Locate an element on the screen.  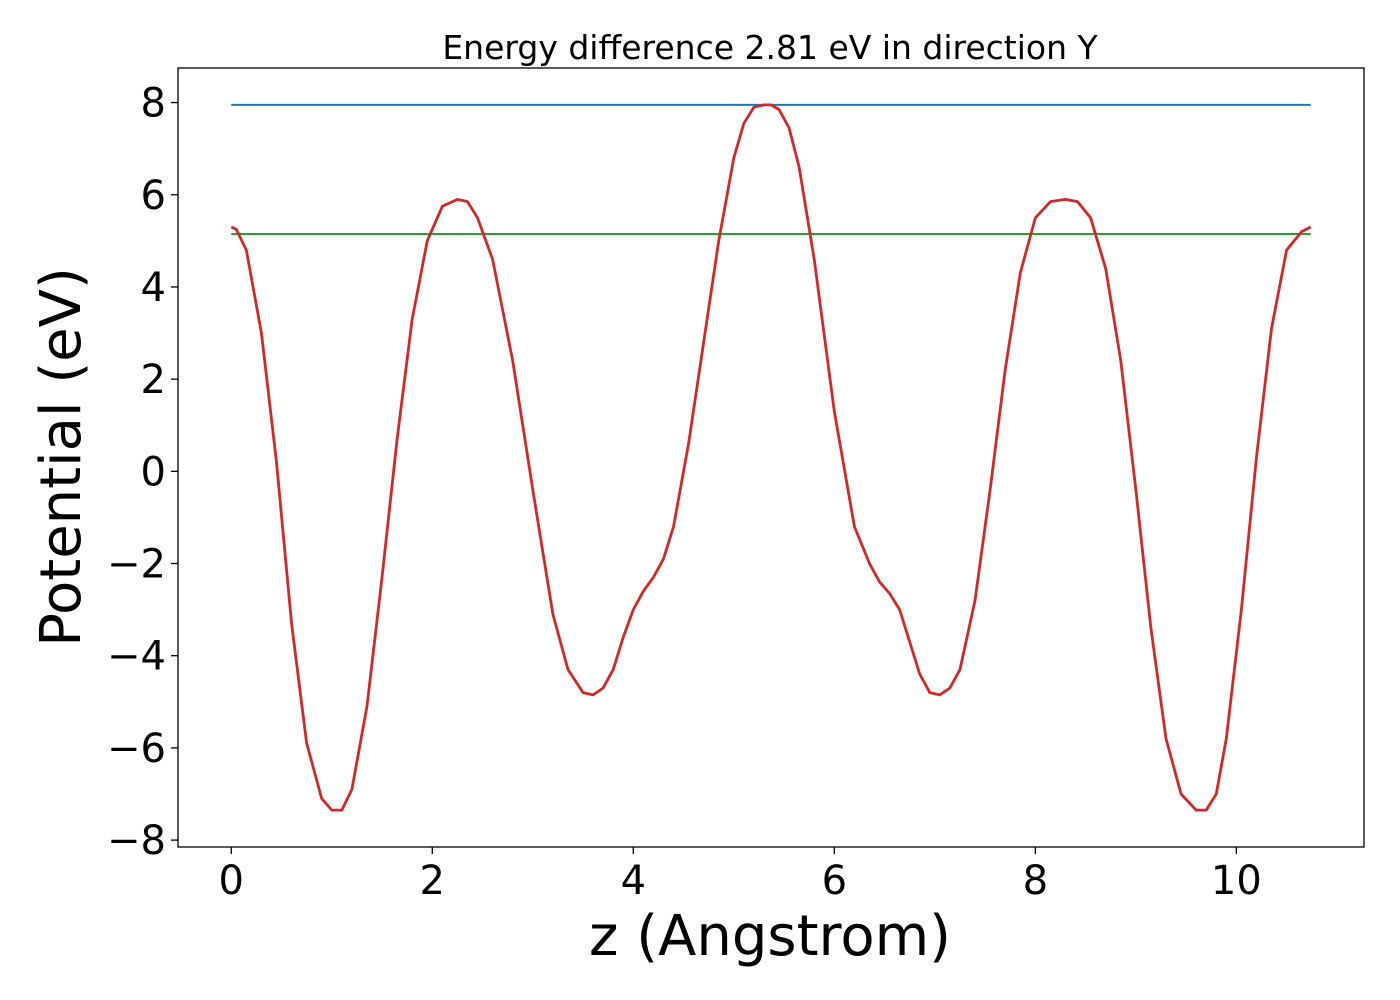
y-tick-label: −4 is located at coordinates (136, 657).